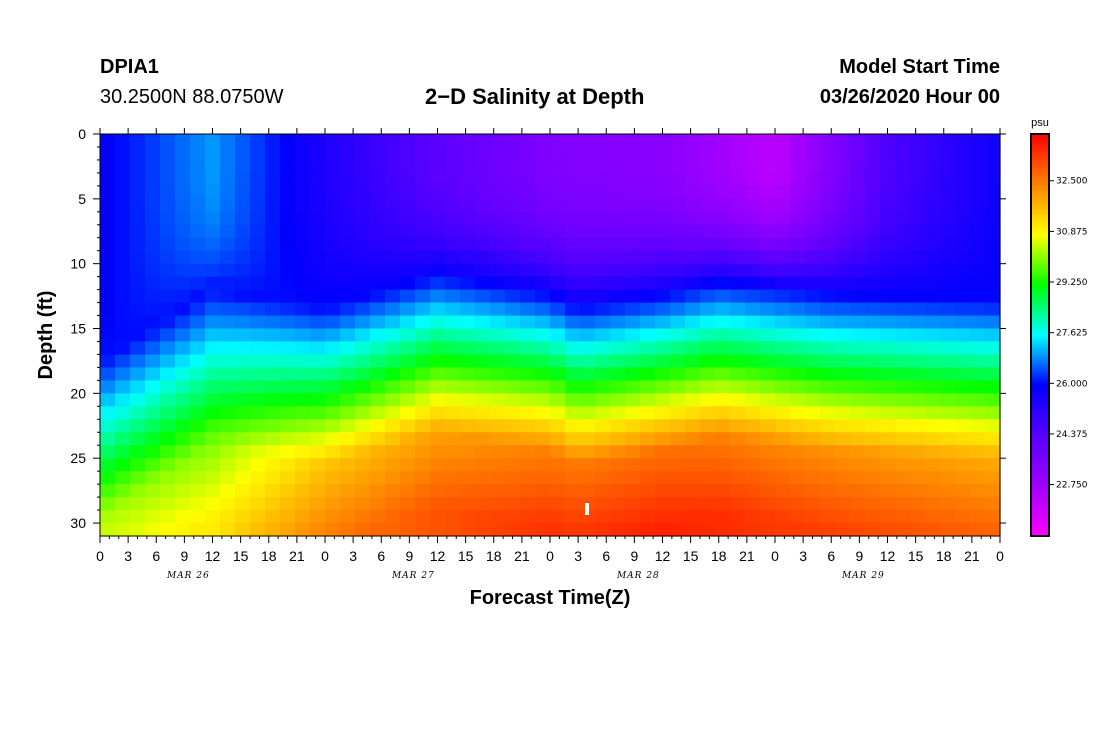 The height and width of the screenshot is (750, 1100). Describe the element at coordinates (587, 509) in the screenshot. I see `data-marker` at that location.